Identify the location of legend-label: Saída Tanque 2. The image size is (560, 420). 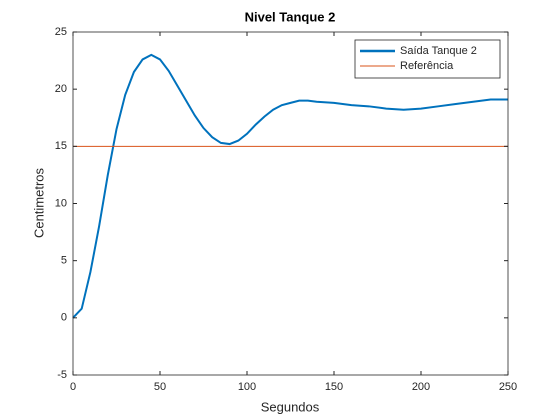
(438, 51).